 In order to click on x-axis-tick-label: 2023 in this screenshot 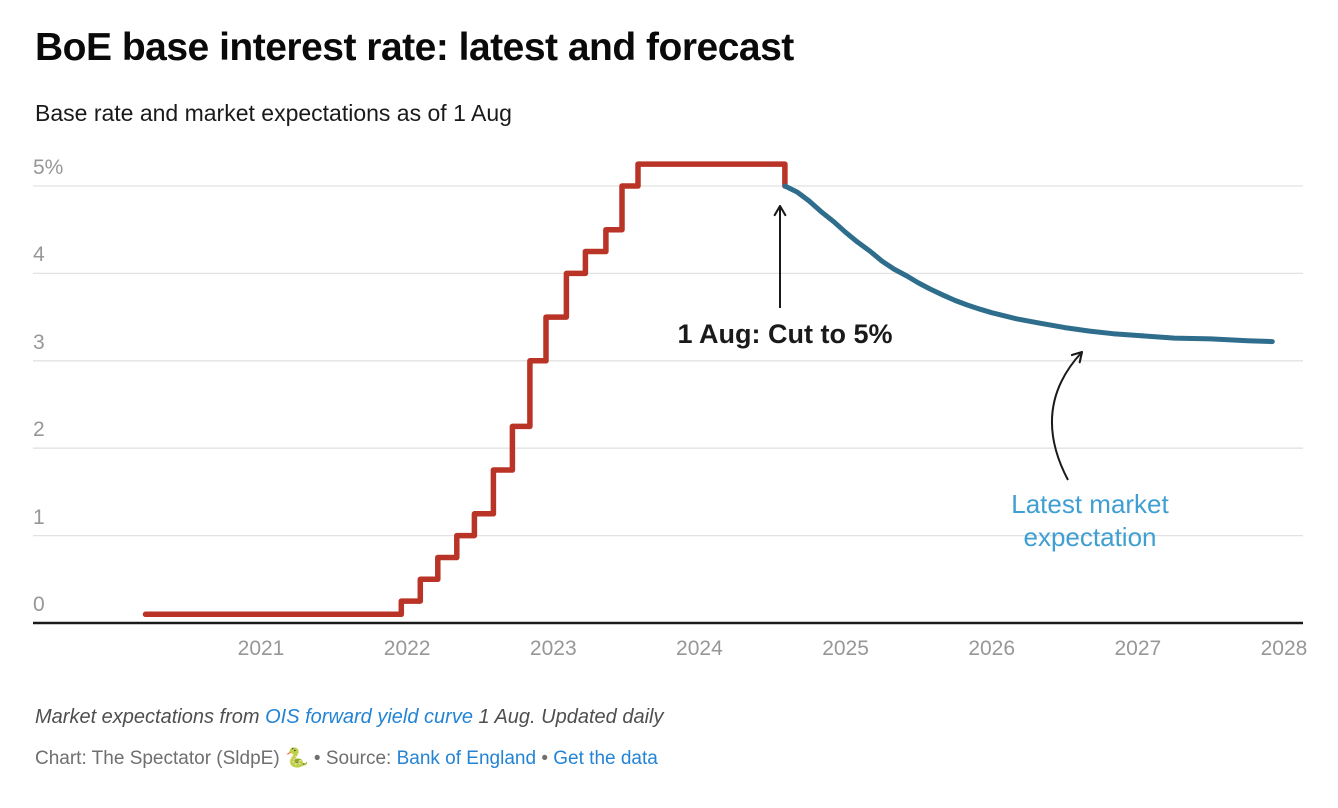, I will do `click(553, 648)`.